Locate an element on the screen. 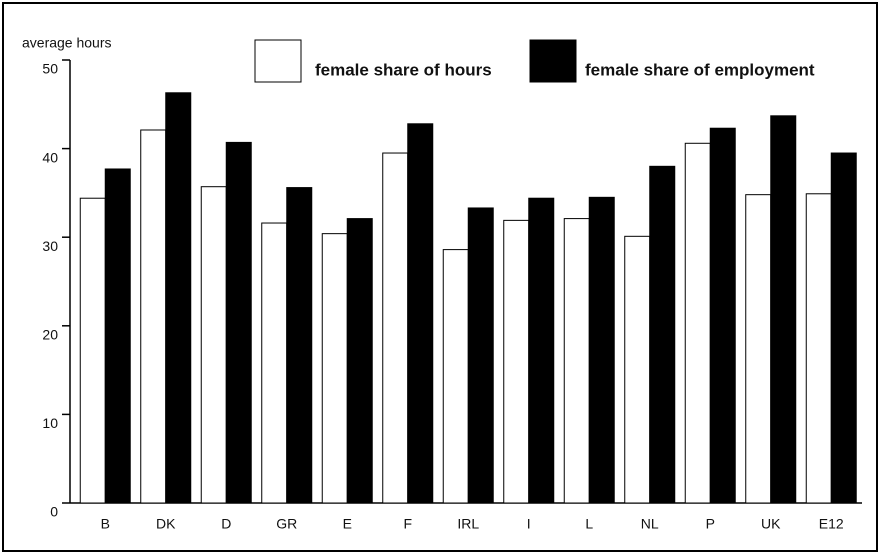 The image size is (881, 555). legend-label: female share of employment is located at coordinates (700, 69).